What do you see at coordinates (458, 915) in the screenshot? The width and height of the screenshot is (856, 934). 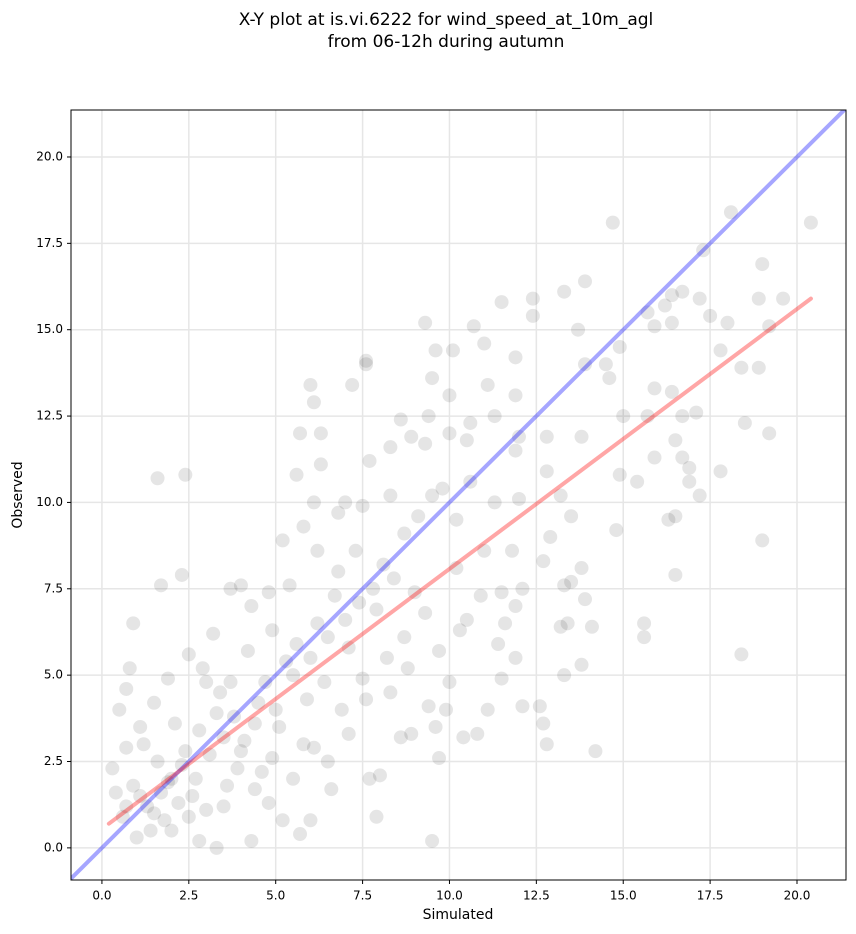 I see `x-axis-label: Simulated` at bounding box center [458, 915].